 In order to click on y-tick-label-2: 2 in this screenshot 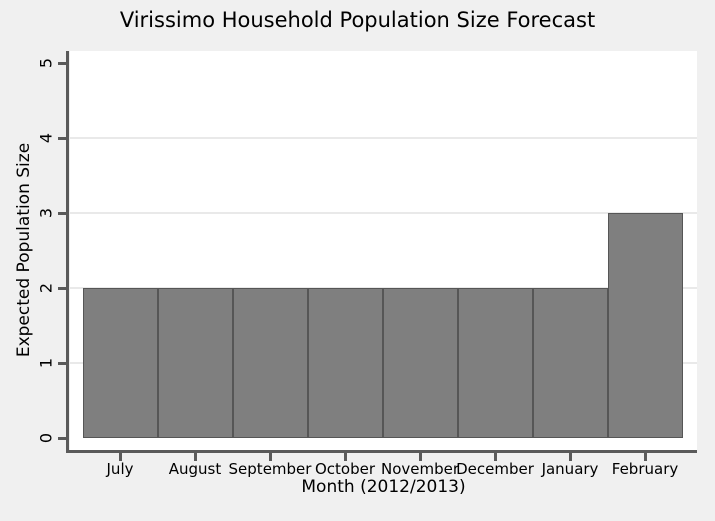, I will do `click(46, 288)`.